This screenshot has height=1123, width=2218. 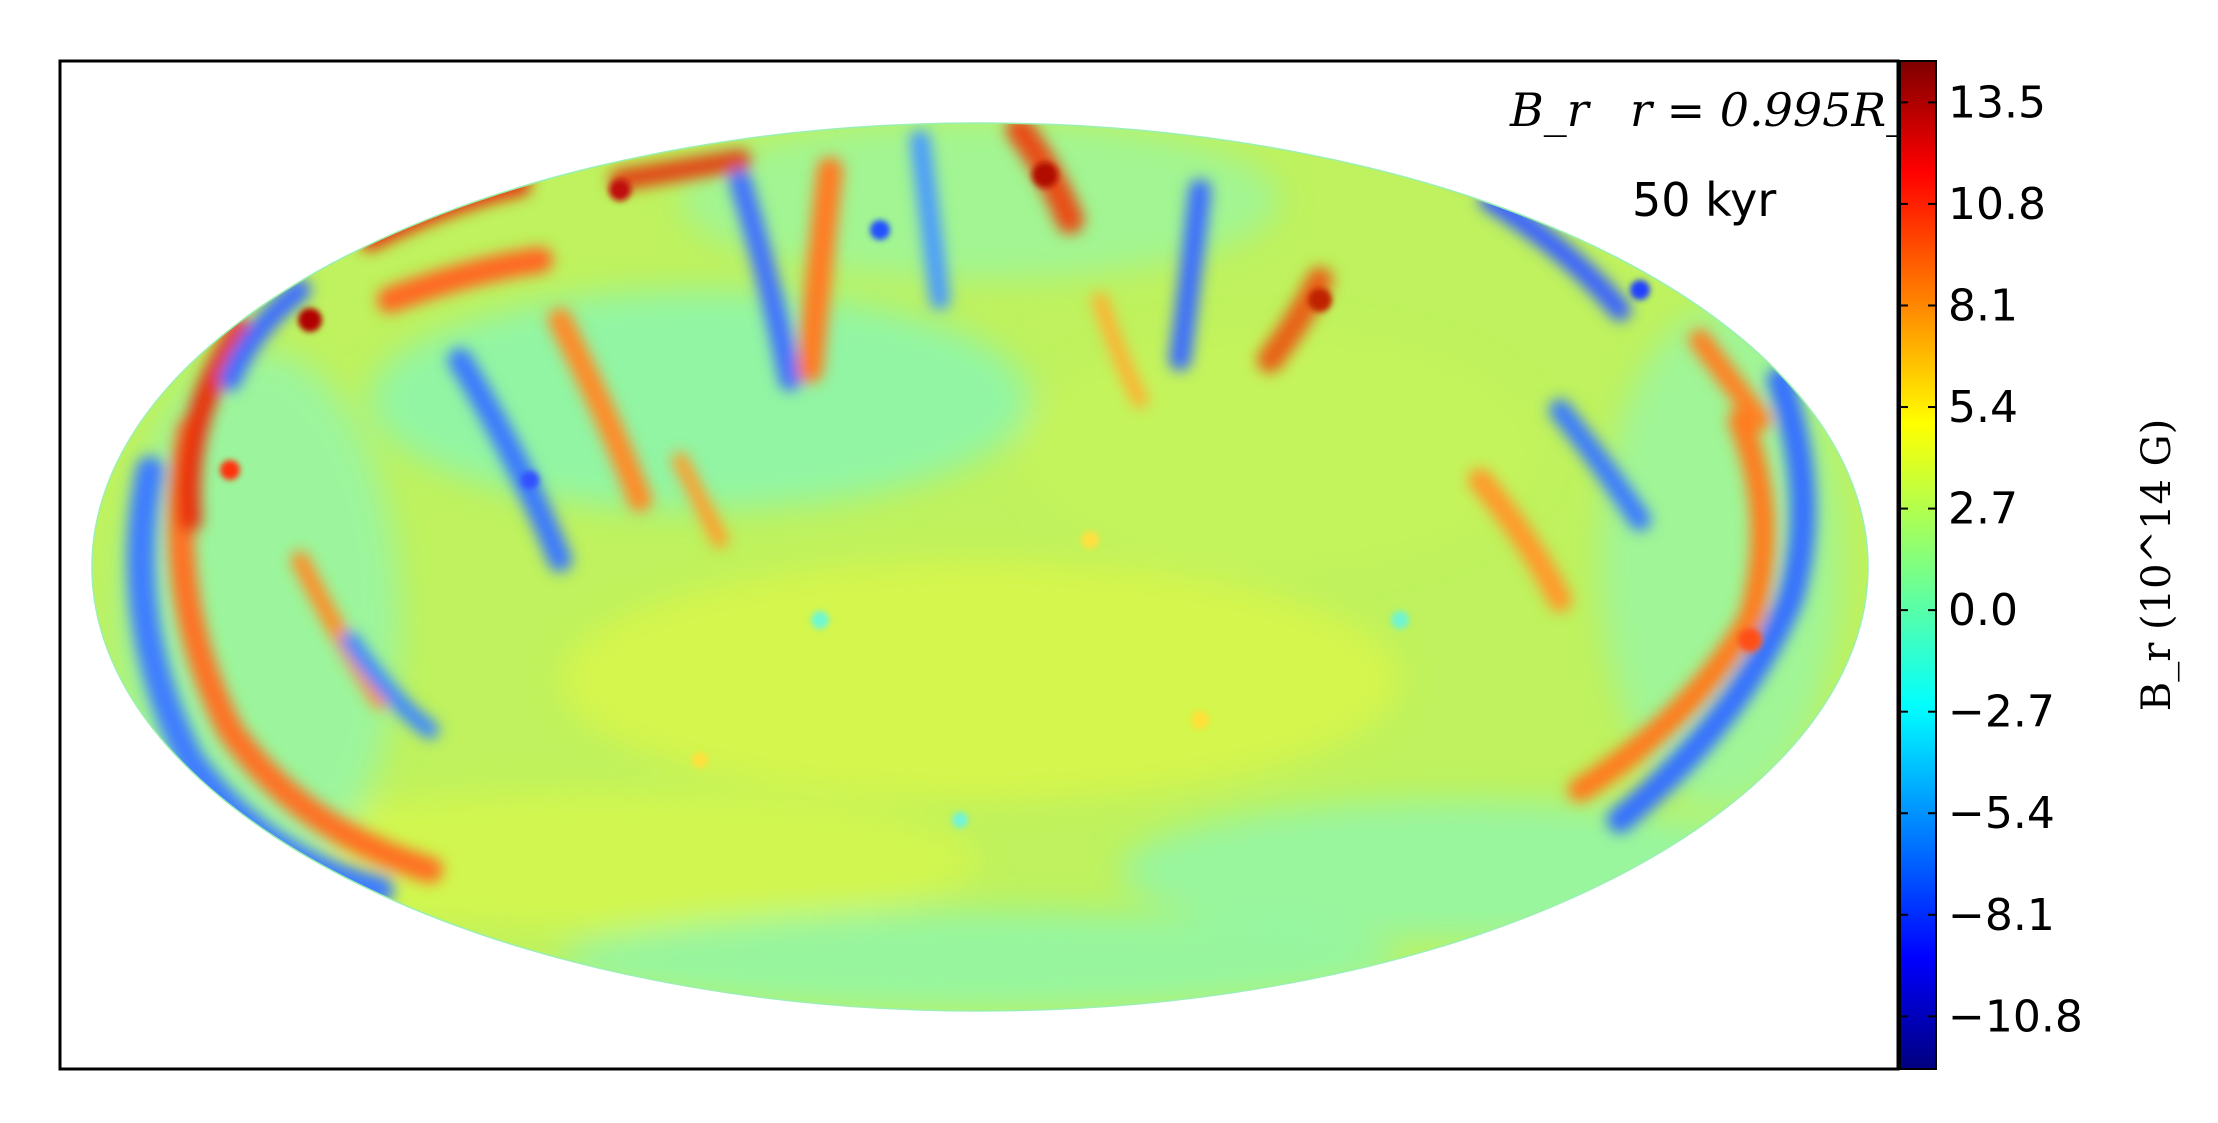 I want to click on colorbar-tick-label: 8.1, so click(x=1983, y=305).